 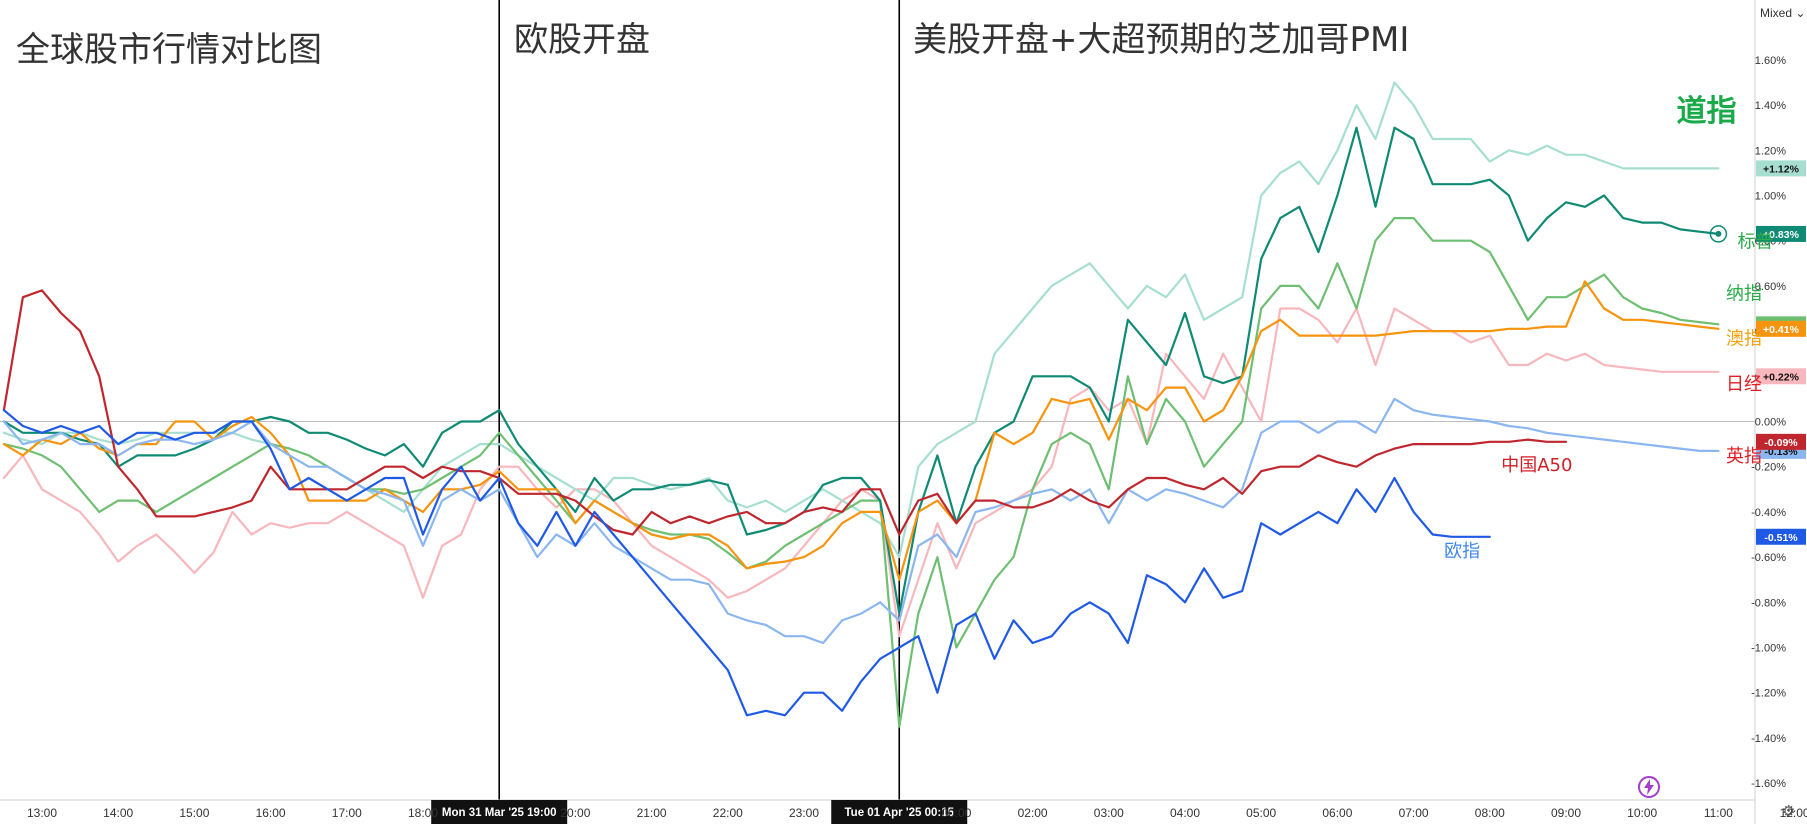 I want to click on x-tick-label: 15:00, so click(x=194, y=813).